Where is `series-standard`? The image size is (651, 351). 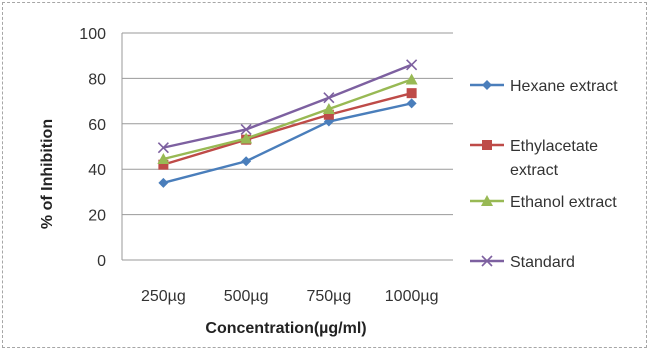 series-standard is located at coordinates (287, 106).